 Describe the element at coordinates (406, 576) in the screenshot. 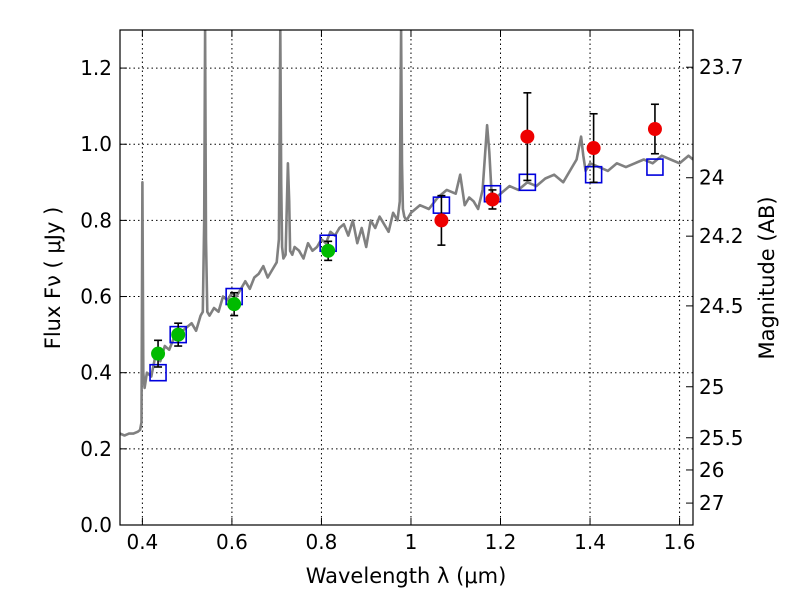

I see `x-axis-label: Wavelength λ (μm)` at that location.